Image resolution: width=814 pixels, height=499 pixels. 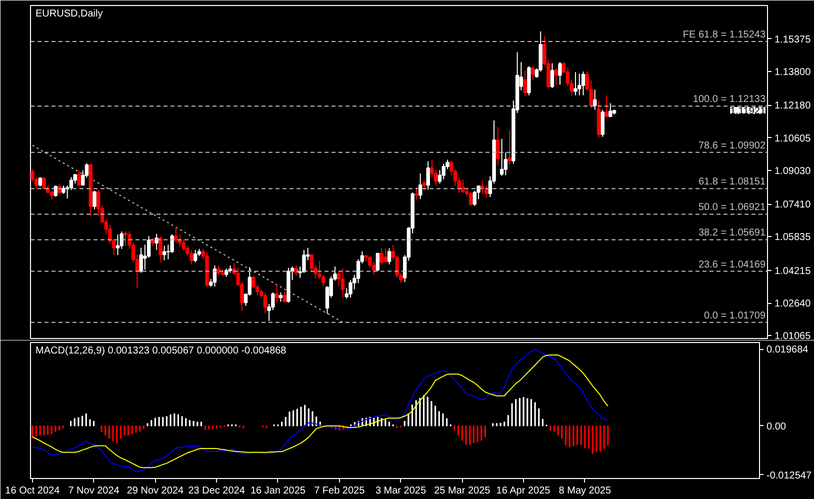 I want to click on y-tick-label: 1.04215, so click(x=793, y=271).